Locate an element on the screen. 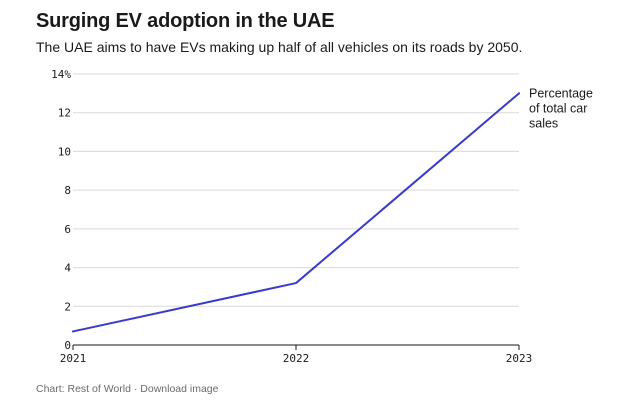 The width and height of the screenshot is (621, 415). y-tick-label: 6 is located at coordinates (67, 229).